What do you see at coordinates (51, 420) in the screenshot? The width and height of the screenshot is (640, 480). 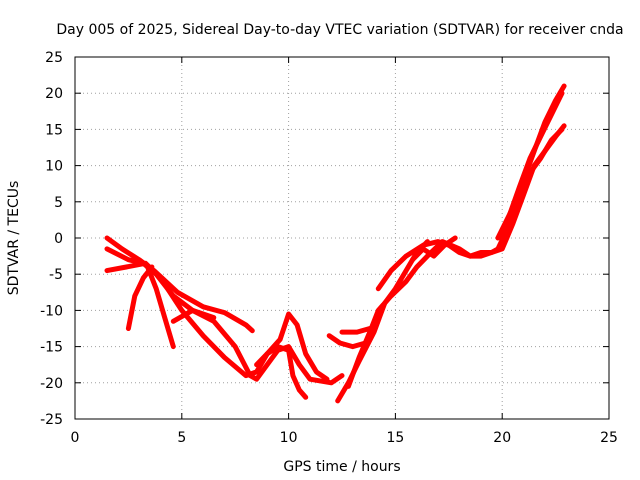 I see `y-tick-label: -25` at bounding box center [51, 420].